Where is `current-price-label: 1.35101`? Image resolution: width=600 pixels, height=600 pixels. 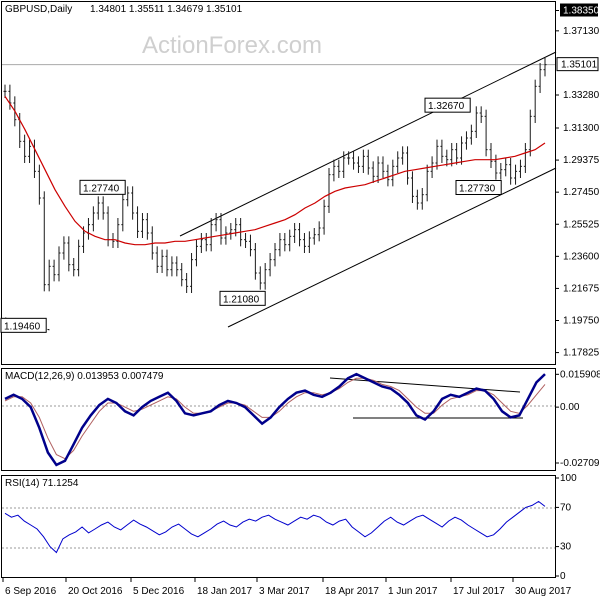 current-price-label: 1.35101 is located at coordinates (579, 65).